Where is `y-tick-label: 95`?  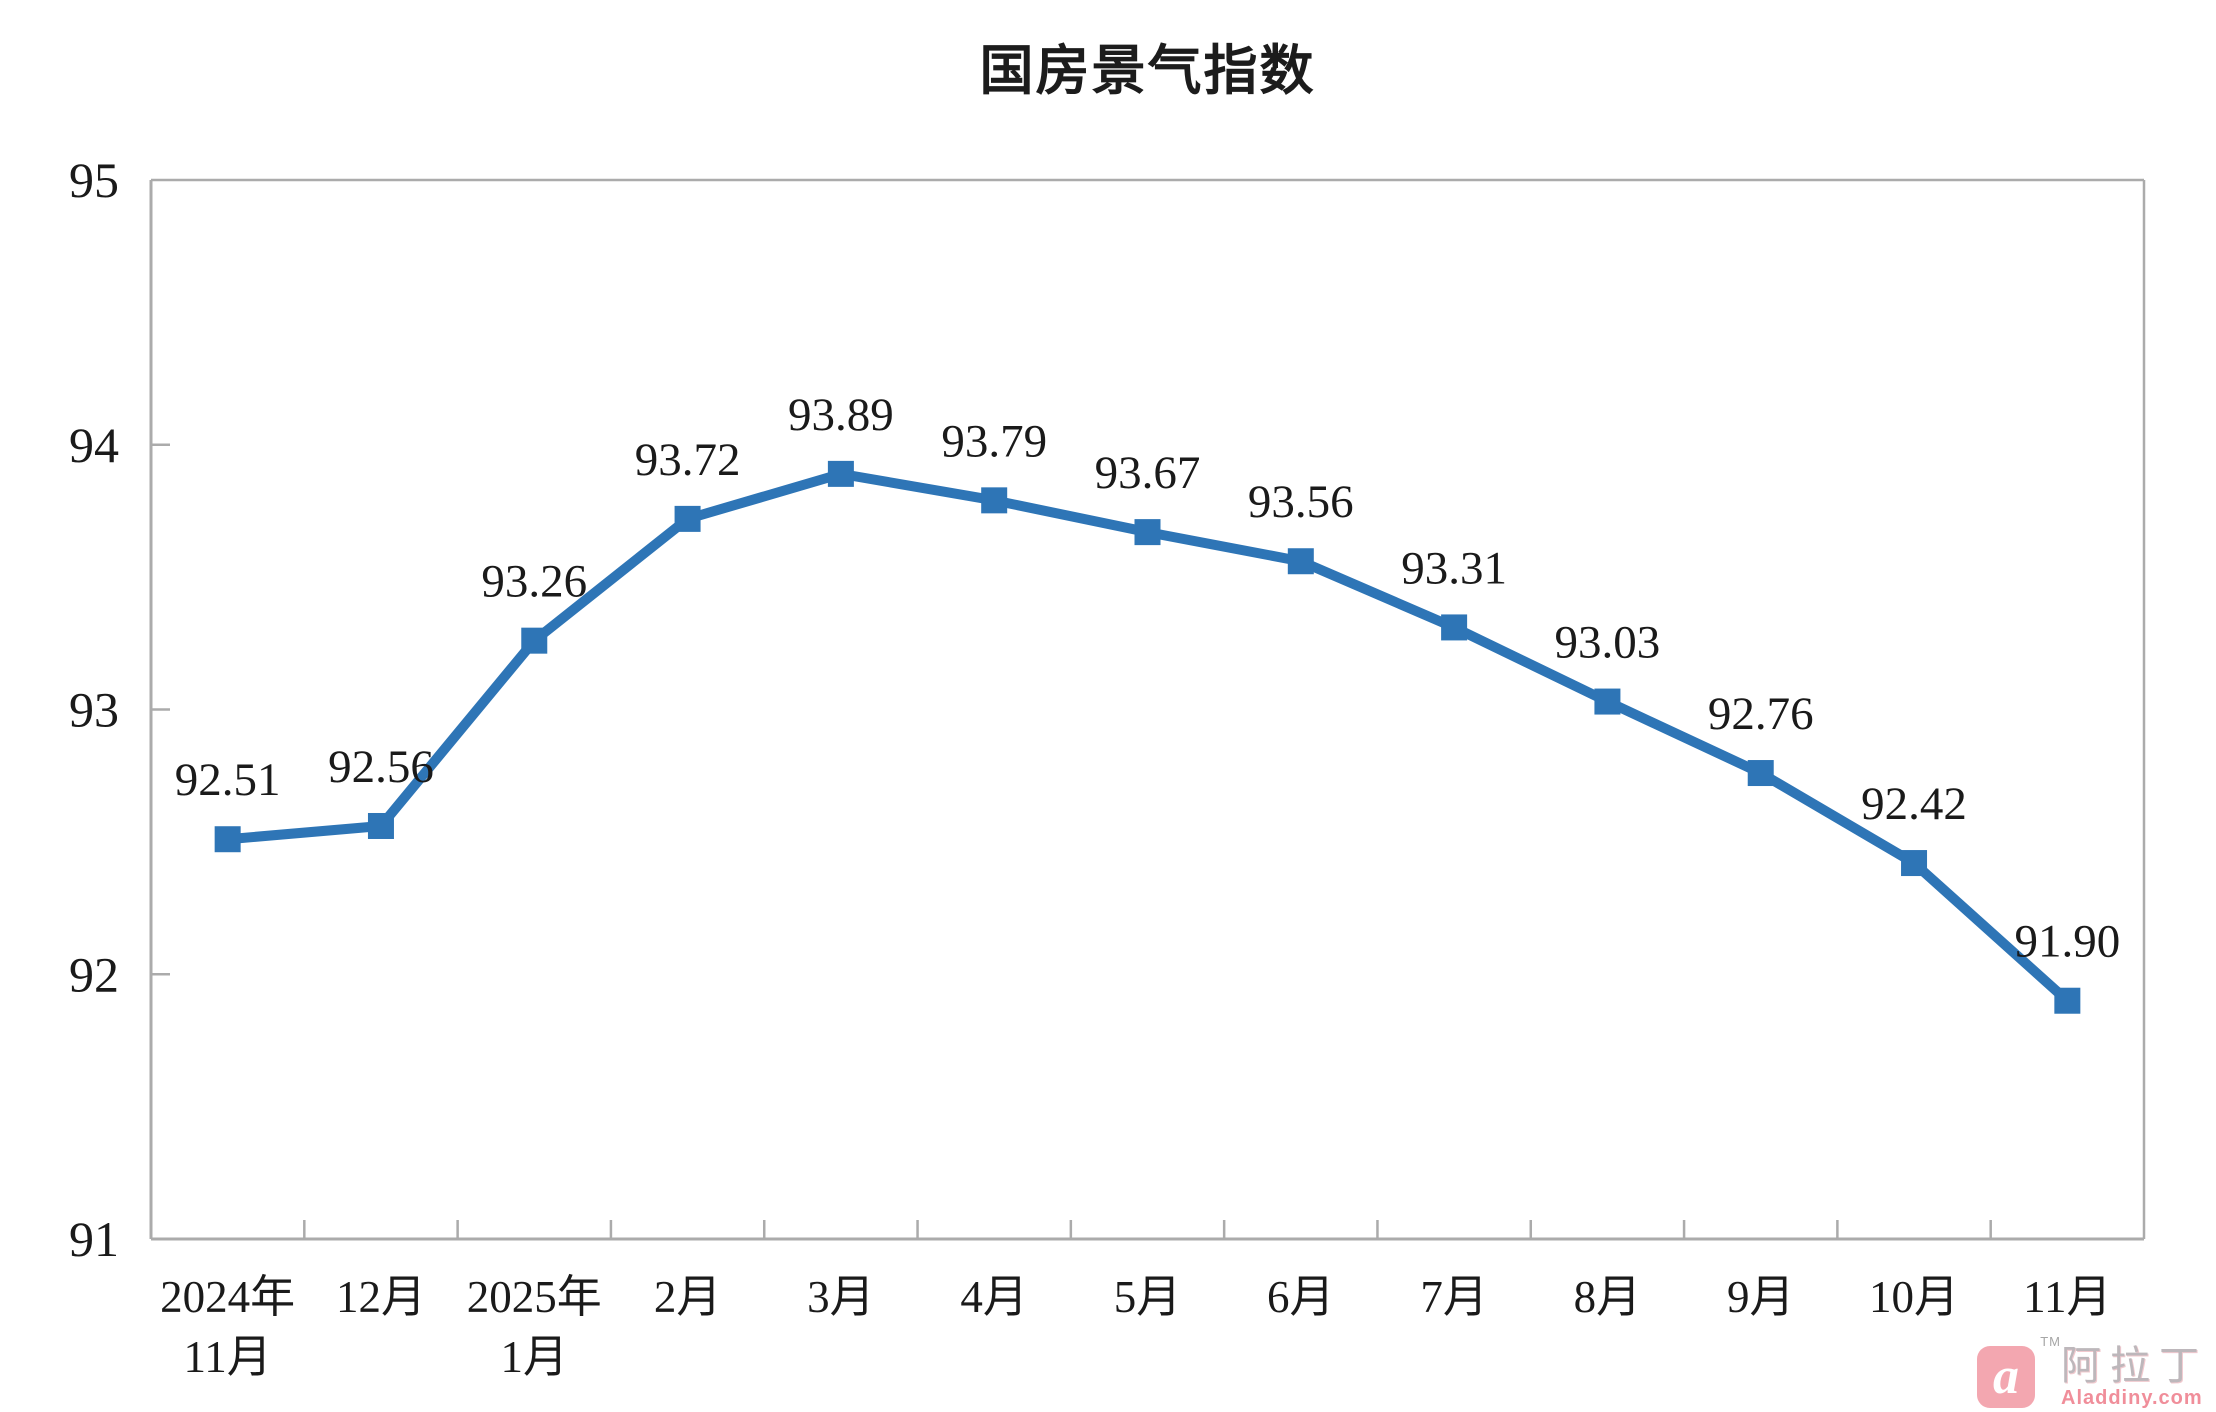
y-tick-label: 95 is located at coordinates (94, 180).